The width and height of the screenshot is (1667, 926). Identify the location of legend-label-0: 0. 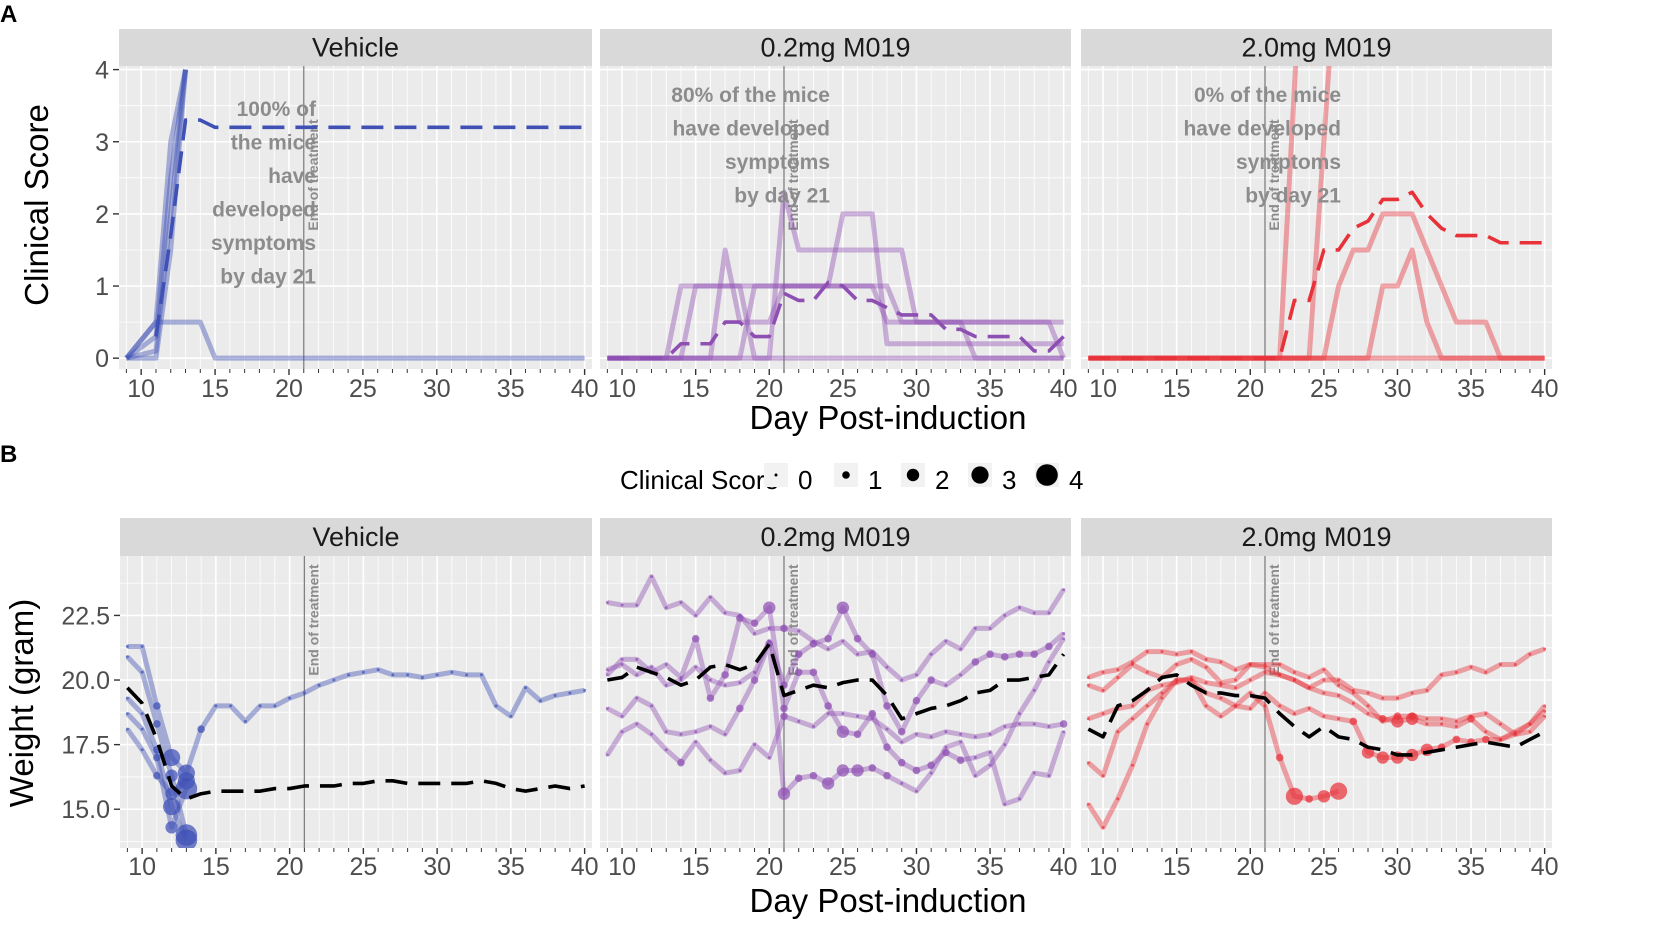
(805, 480).